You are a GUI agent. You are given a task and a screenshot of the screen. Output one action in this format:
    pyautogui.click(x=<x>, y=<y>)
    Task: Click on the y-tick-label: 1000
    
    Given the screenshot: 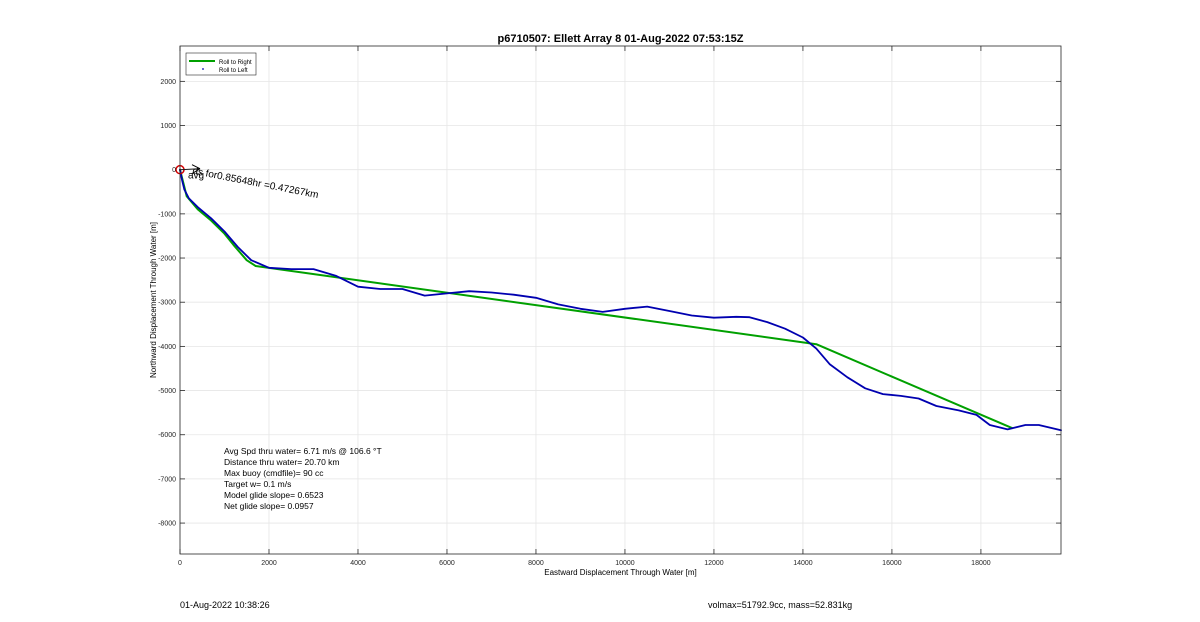 What is the action you would take?
    pyautogui.click(x=168, y=126)
    